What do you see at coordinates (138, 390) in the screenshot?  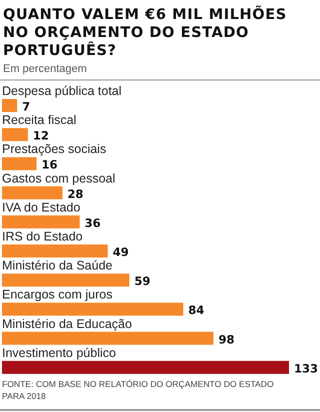 I see `source-note: FONTE: COM BASE NO RELATÓRIO DO ORÇAMENTO DO ESTADO PARA 2018` at bounding box center [138, 390].